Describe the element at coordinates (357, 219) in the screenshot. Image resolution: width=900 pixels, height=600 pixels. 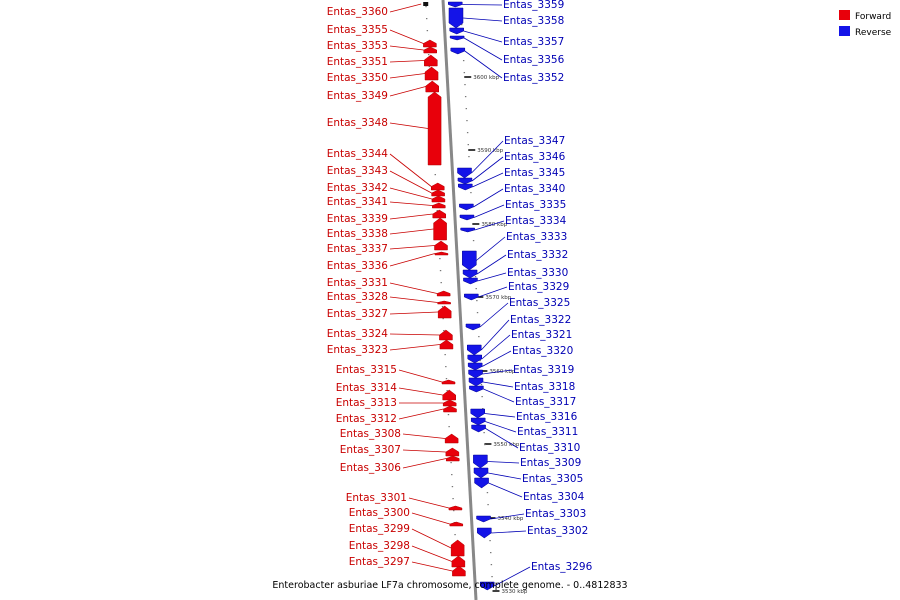
I see `forward-gene-label: Entas_3339` at that location.